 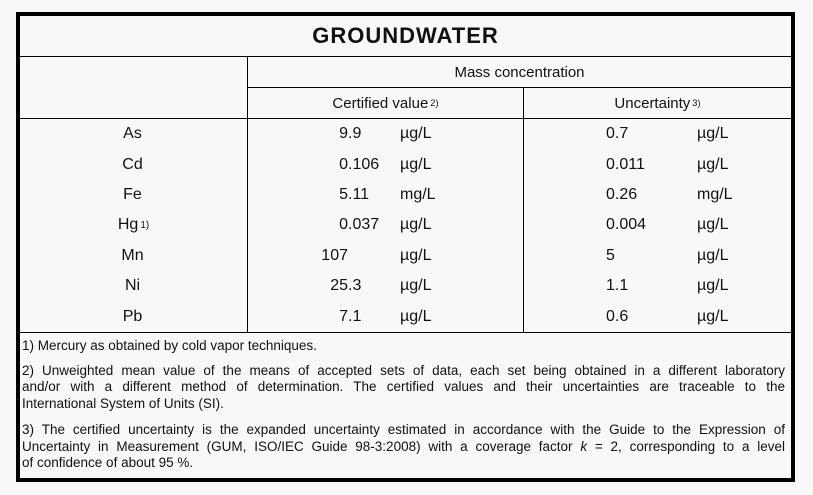 I want to click on uncertainty-footnote-ref: 3), so click(x=696, y=103).